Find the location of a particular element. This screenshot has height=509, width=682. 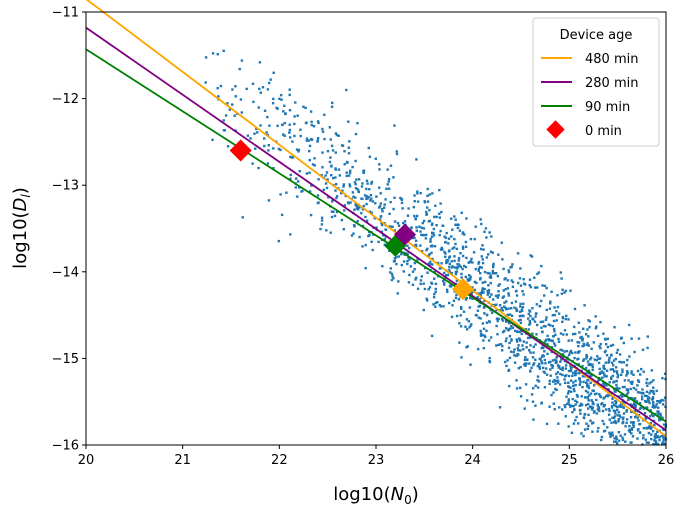

y-tick-label: −14 is located at coordinates (65, 272).